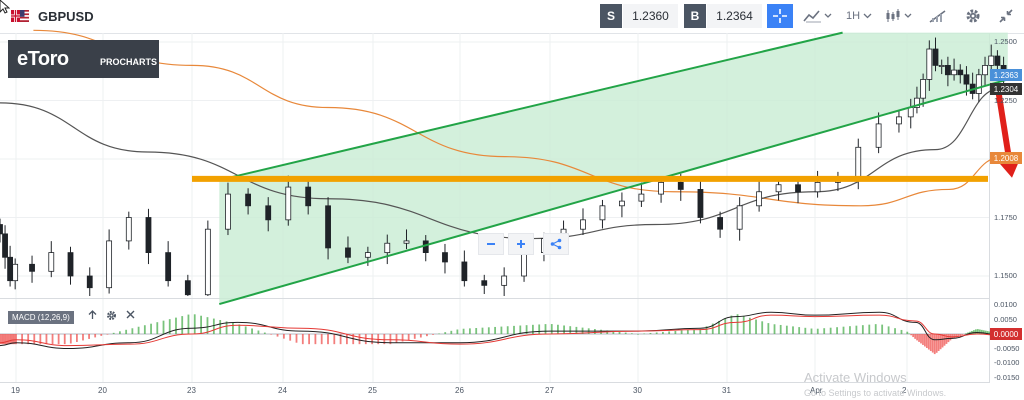 The width and height of the screenshot is (1024, 400). What do you see at coordinates (650, 16) in the screenshot?
I see `sell-price: 1.2360` at bounding box center [650, 16].